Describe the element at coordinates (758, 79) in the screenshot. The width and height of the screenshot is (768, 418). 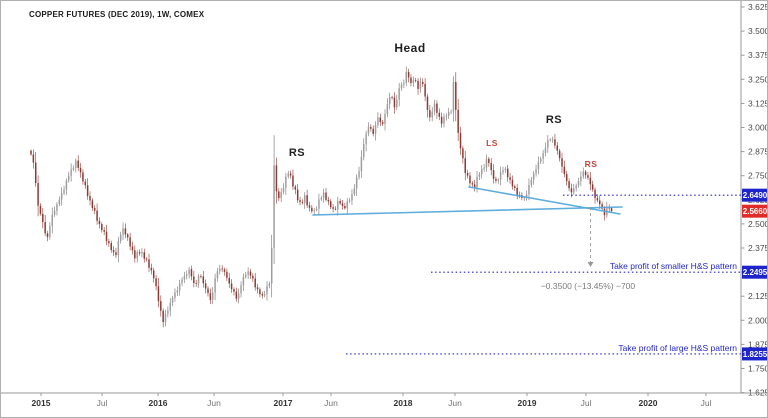
I see `y-axis-label: 3.2500` at that location.